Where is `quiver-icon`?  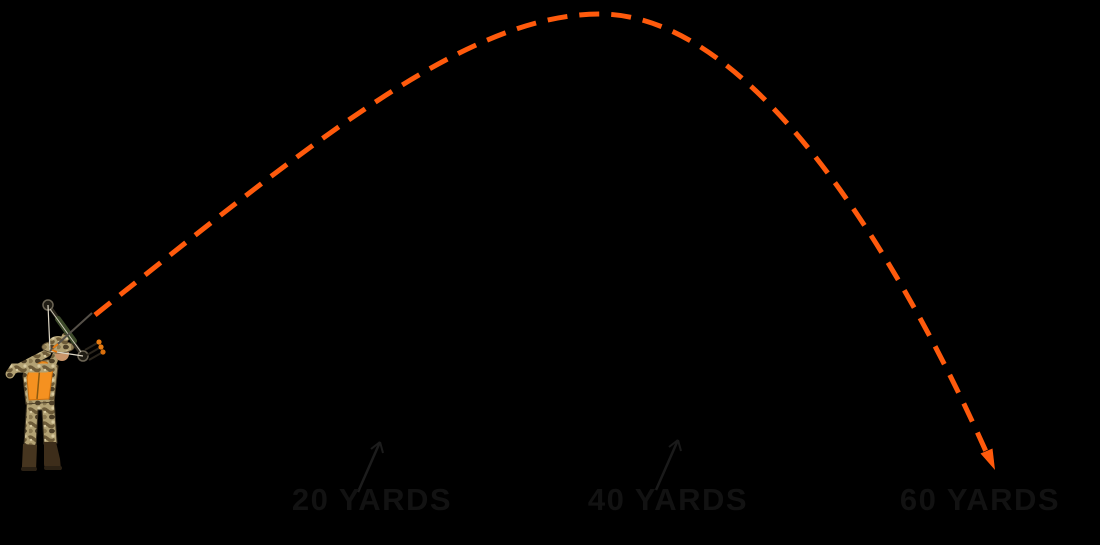
quiver-icon is located at coordinates (95, 350).